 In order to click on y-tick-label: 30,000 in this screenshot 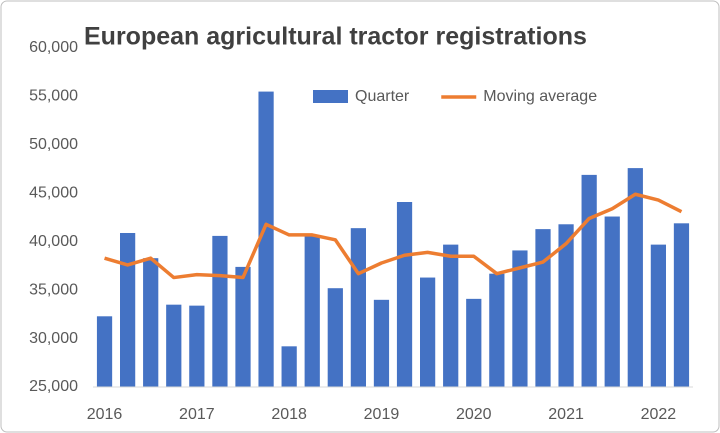, I will do `click(53, 338)`.